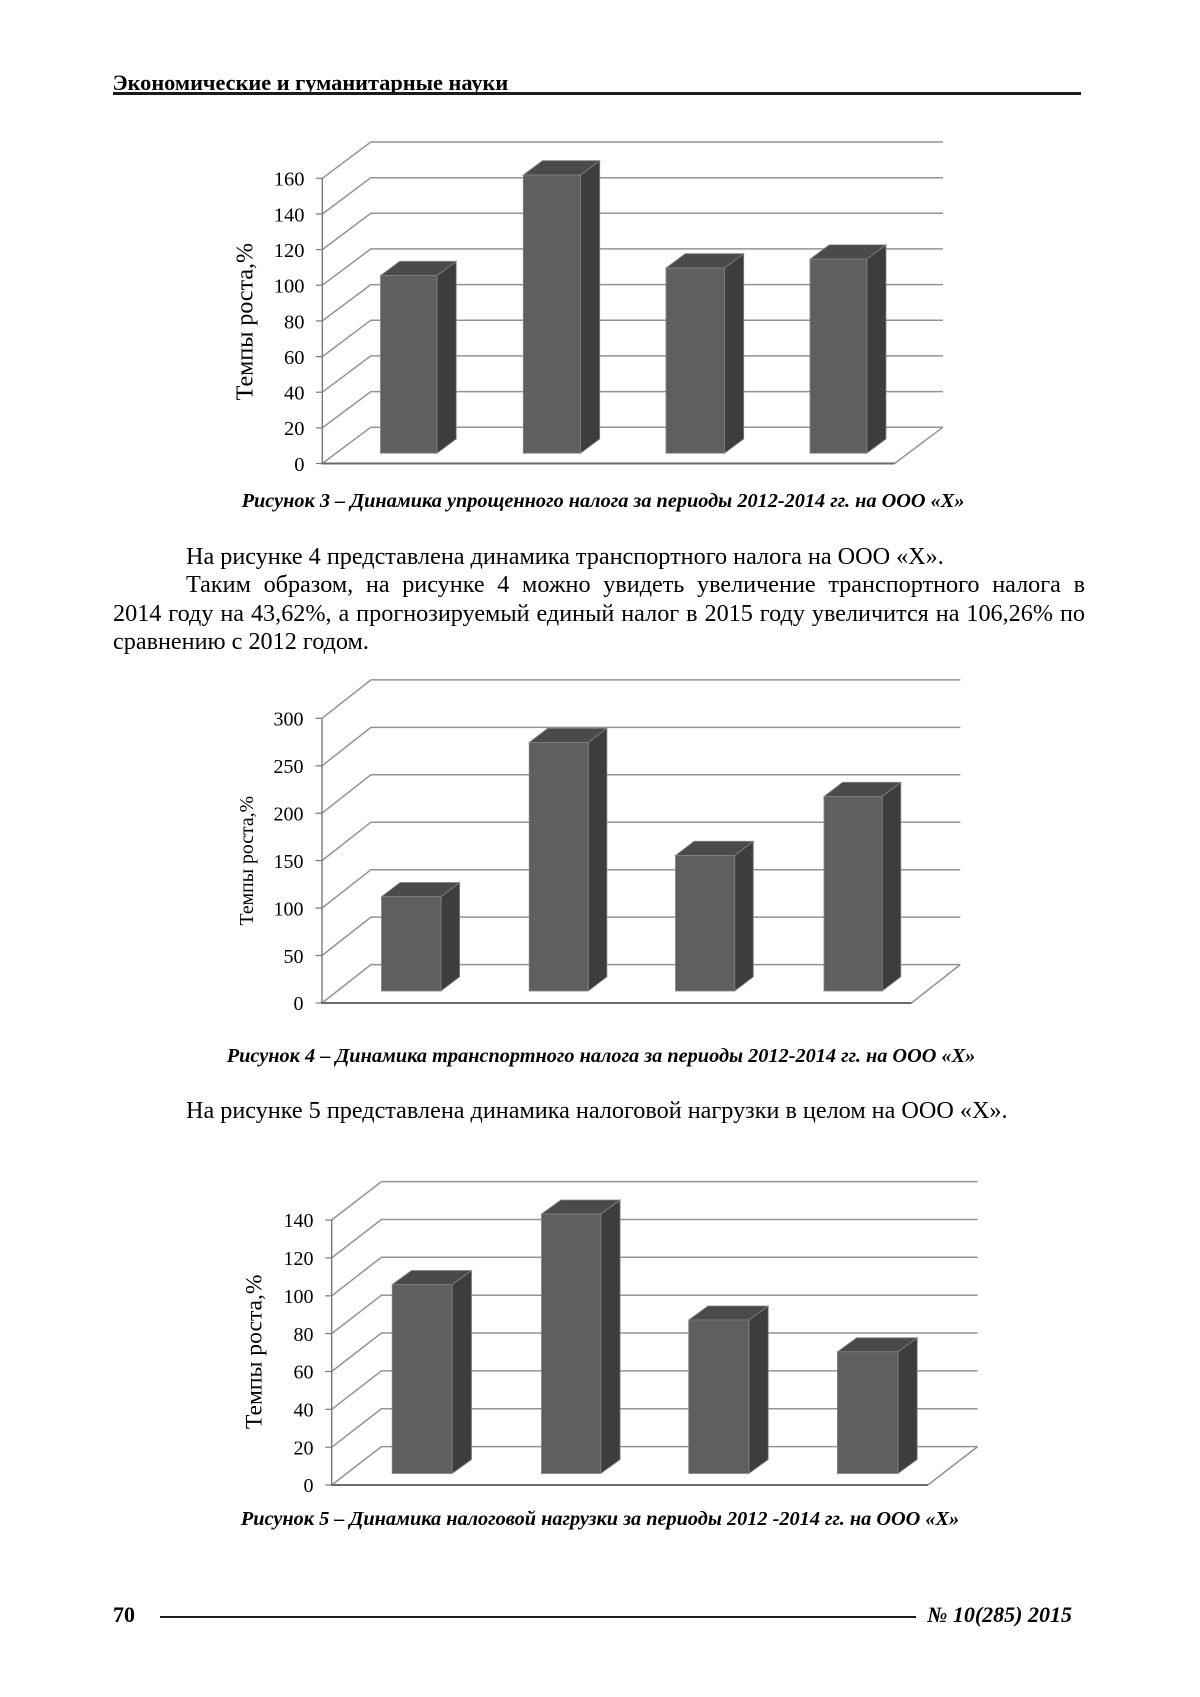 Image resolution: width=1200 pixels, height=1697 pixels. What do you see at coordinates (294, 957) in the screenshot?
I see `svg-text: 50` at bounding box center [294, 957].